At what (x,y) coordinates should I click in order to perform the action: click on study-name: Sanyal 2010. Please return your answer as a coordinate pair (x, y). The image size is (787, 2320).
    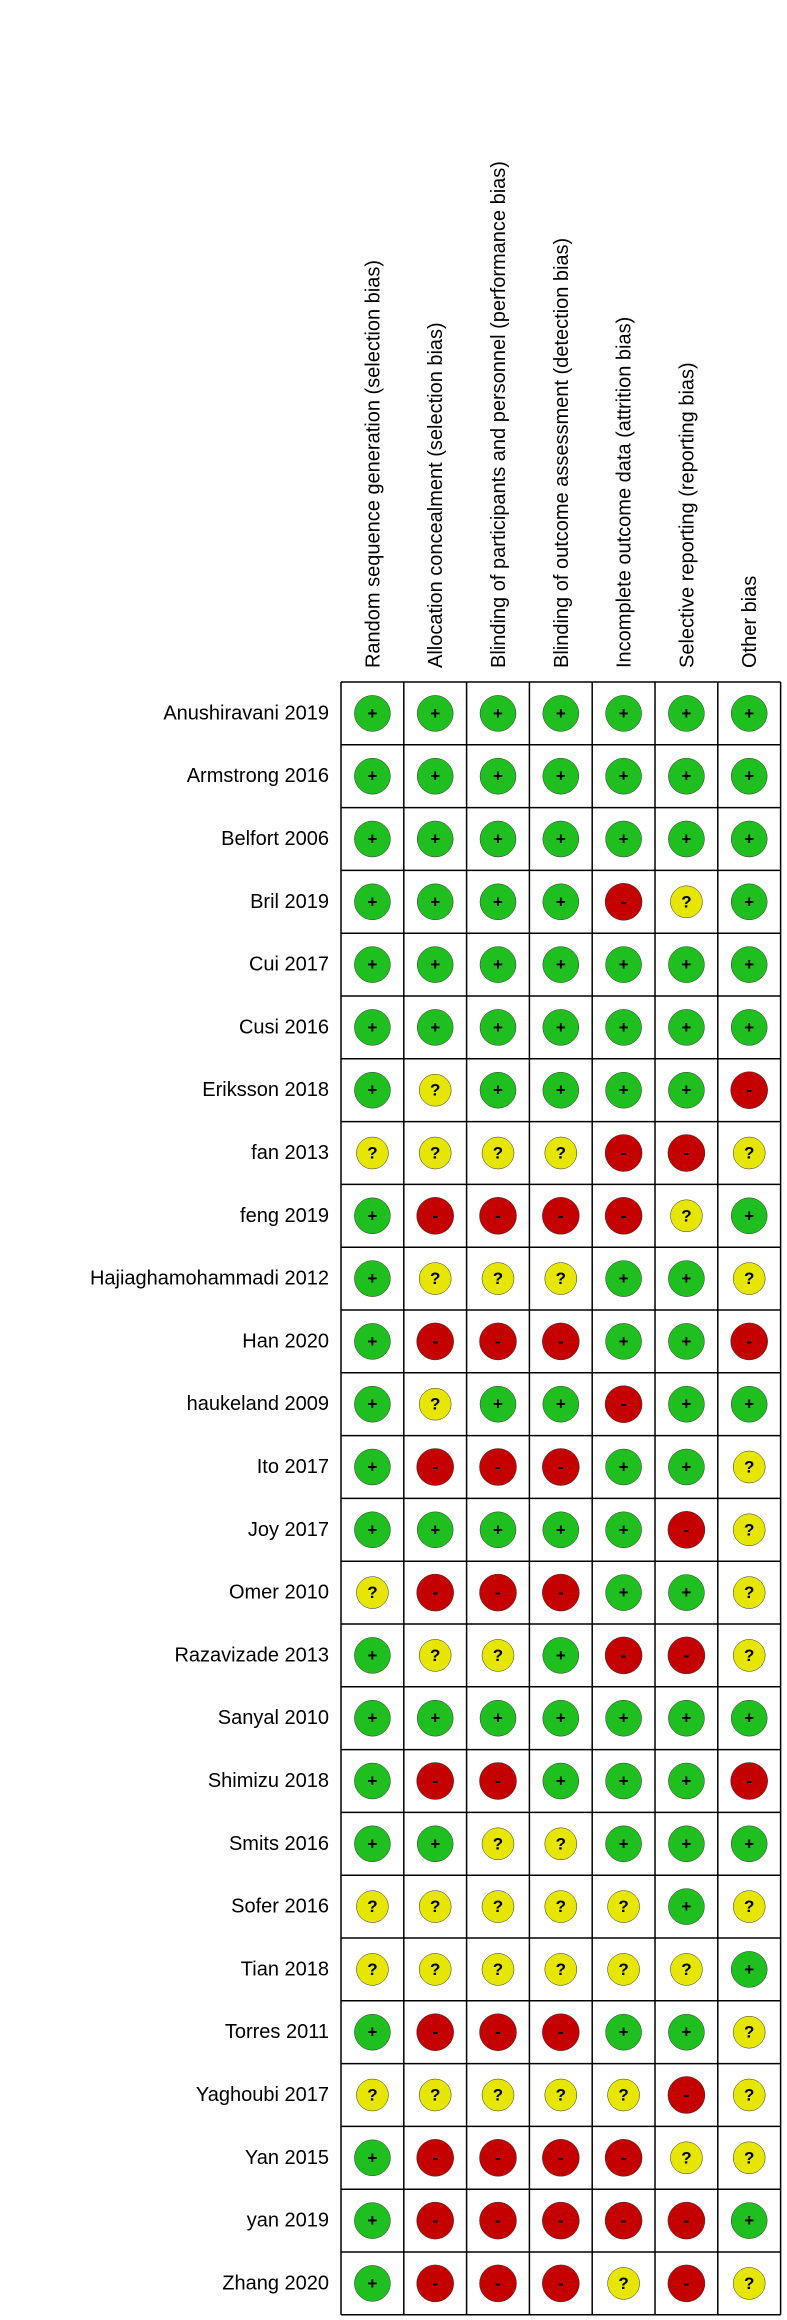
    Looking at the image, I should click on (273, 1718).